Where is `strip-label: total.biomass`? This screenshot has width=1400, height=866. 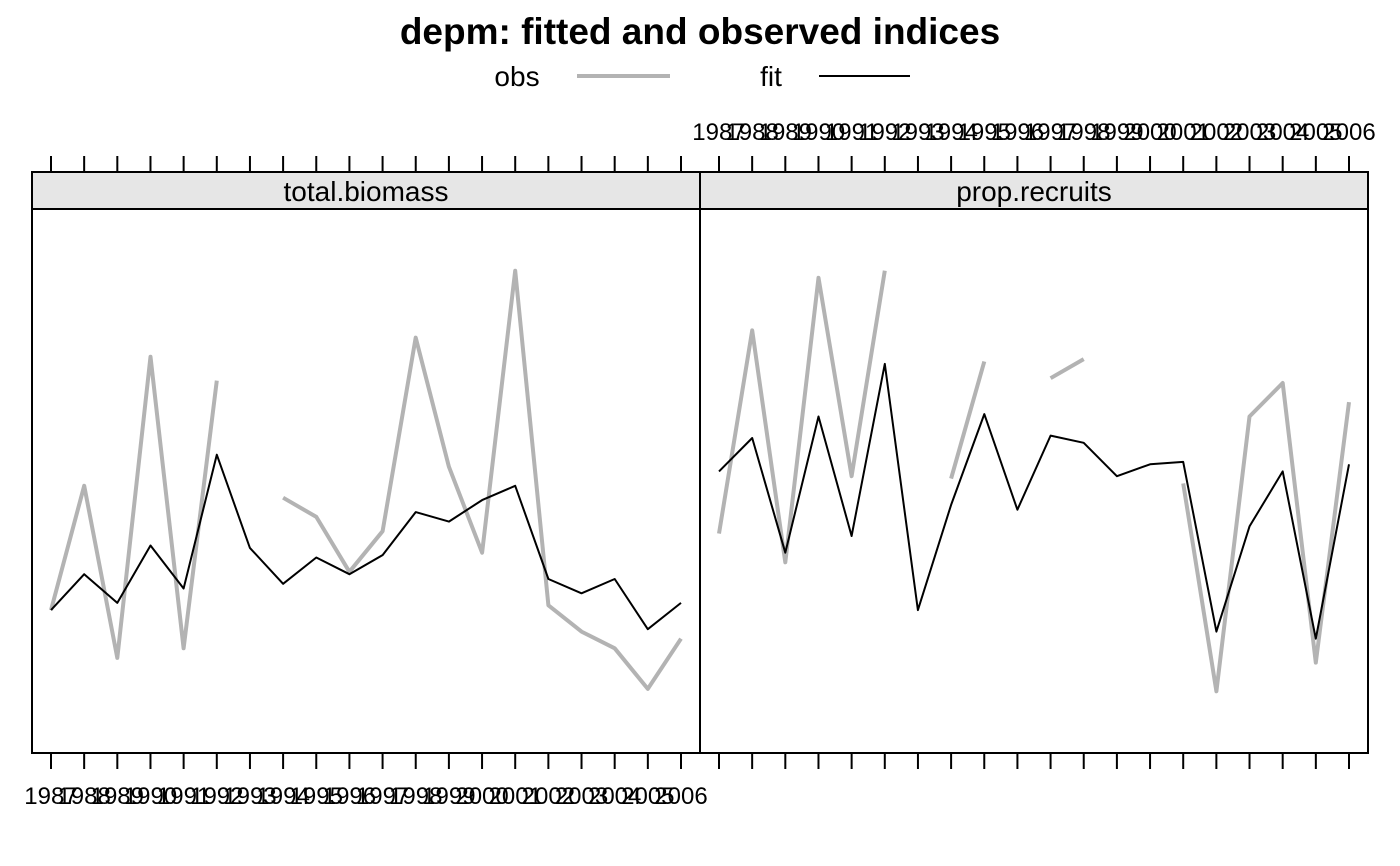 strip-label: total.biomass is located at coordinates (366, 191).